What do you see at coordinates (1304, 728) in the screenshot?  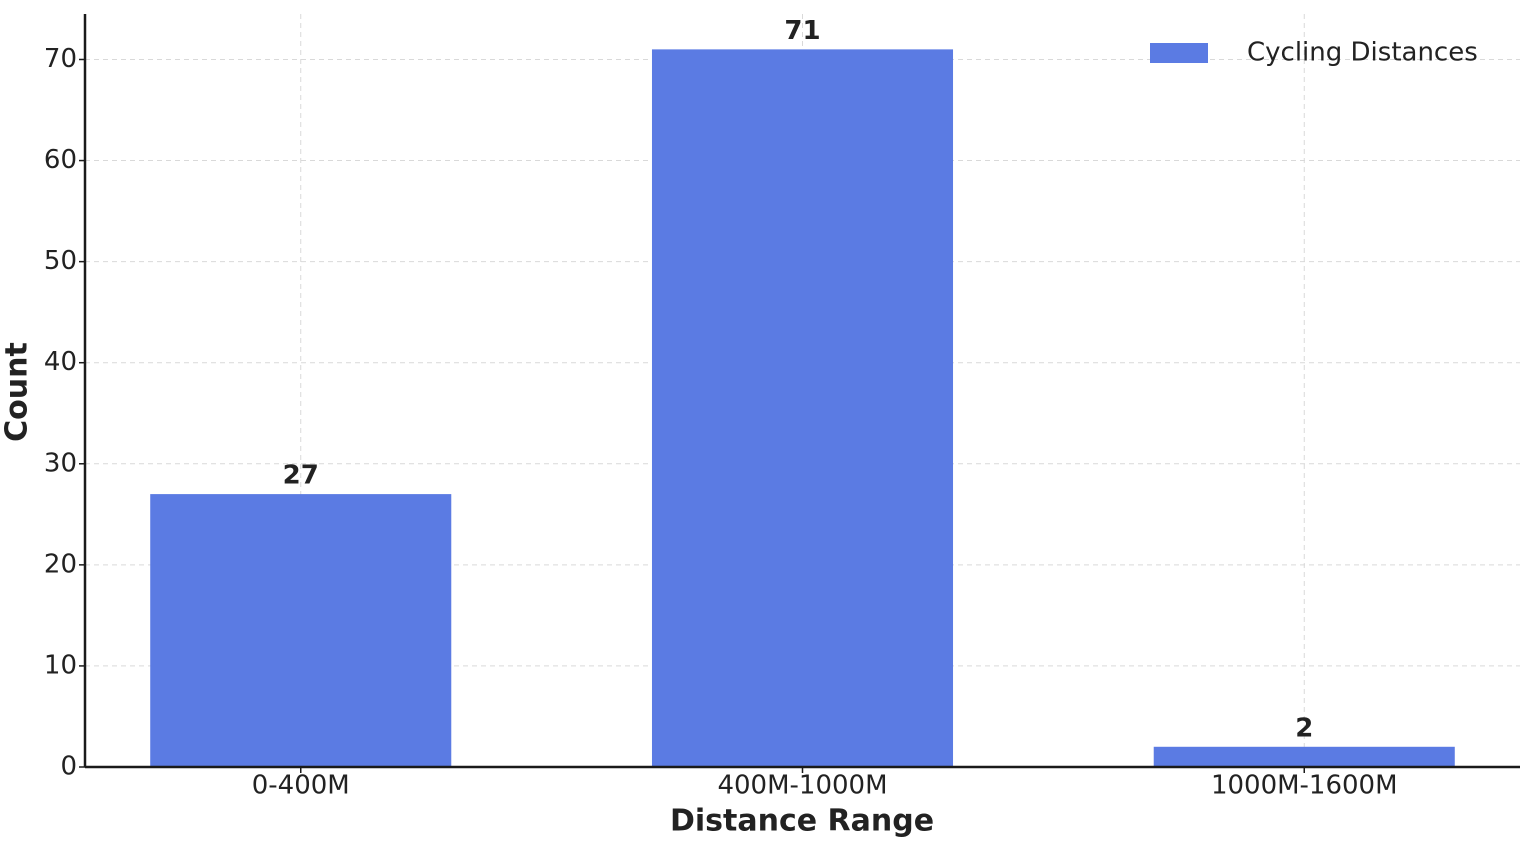 I see `value-label: 2` at bounding box center [1304, 728].